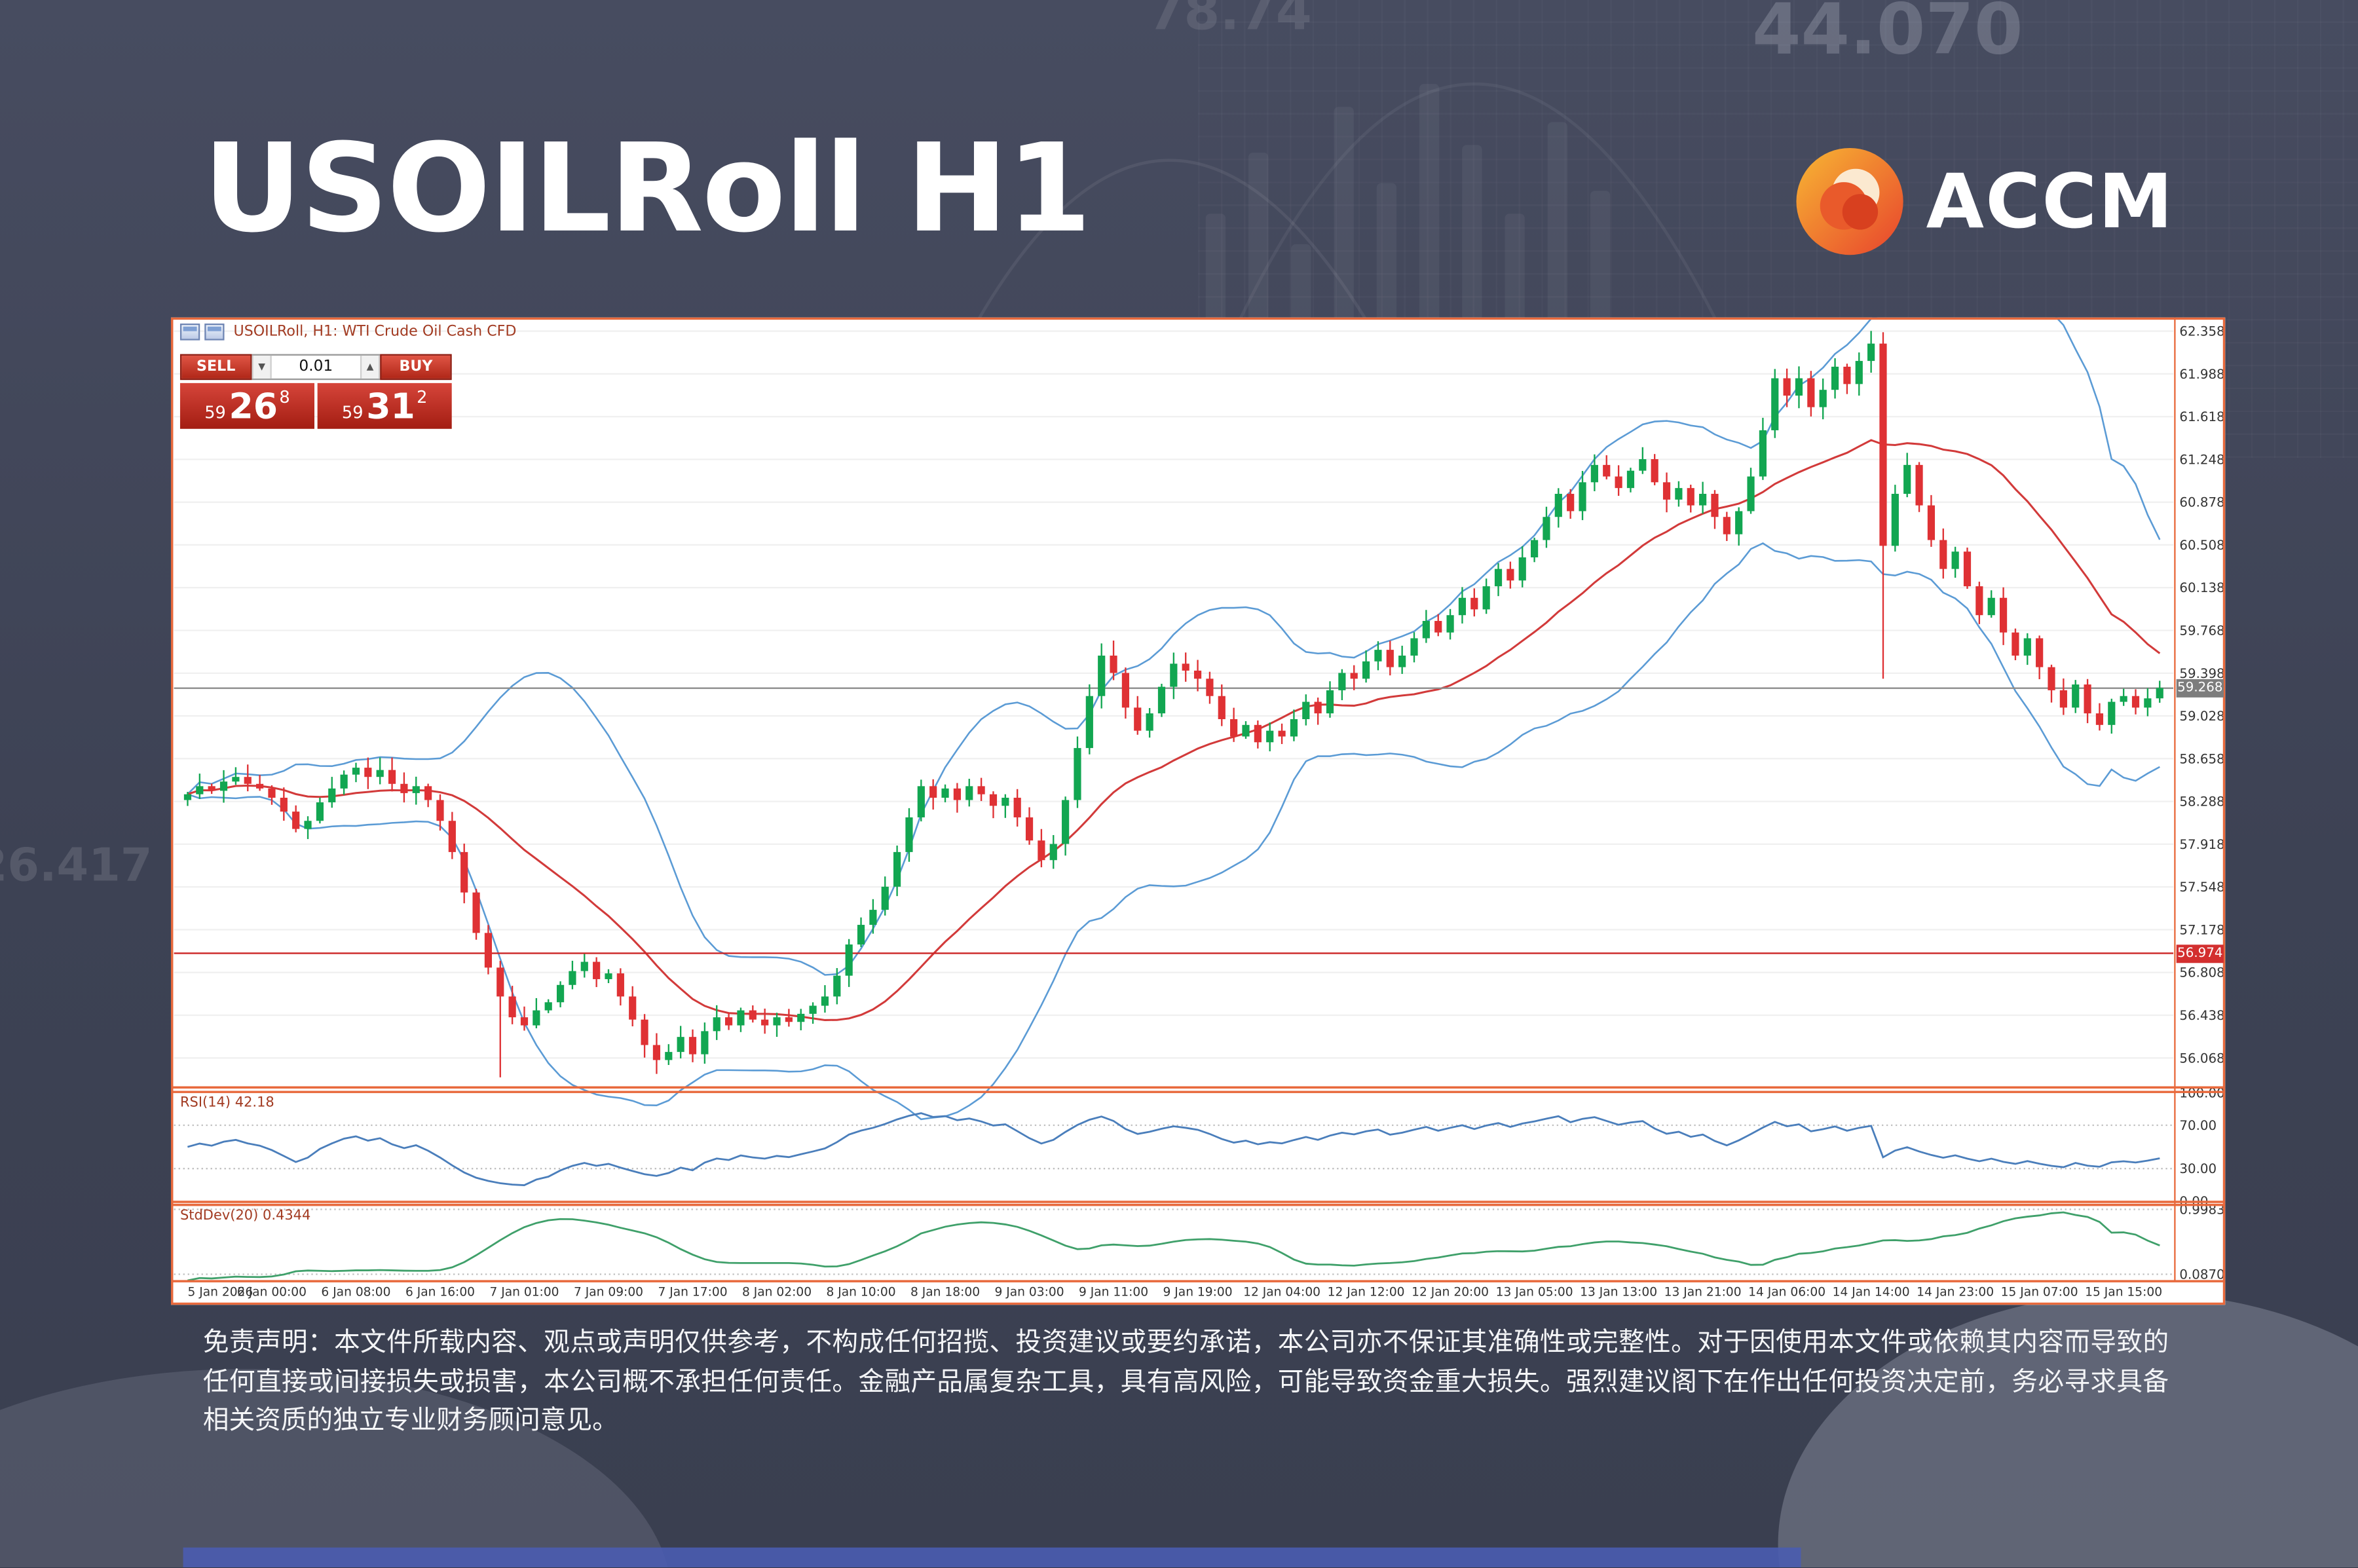 Image resolution: width=2358 pixels, height=1568 pixels. I want to click on svg-text: 59.768, so click(2201, 630).